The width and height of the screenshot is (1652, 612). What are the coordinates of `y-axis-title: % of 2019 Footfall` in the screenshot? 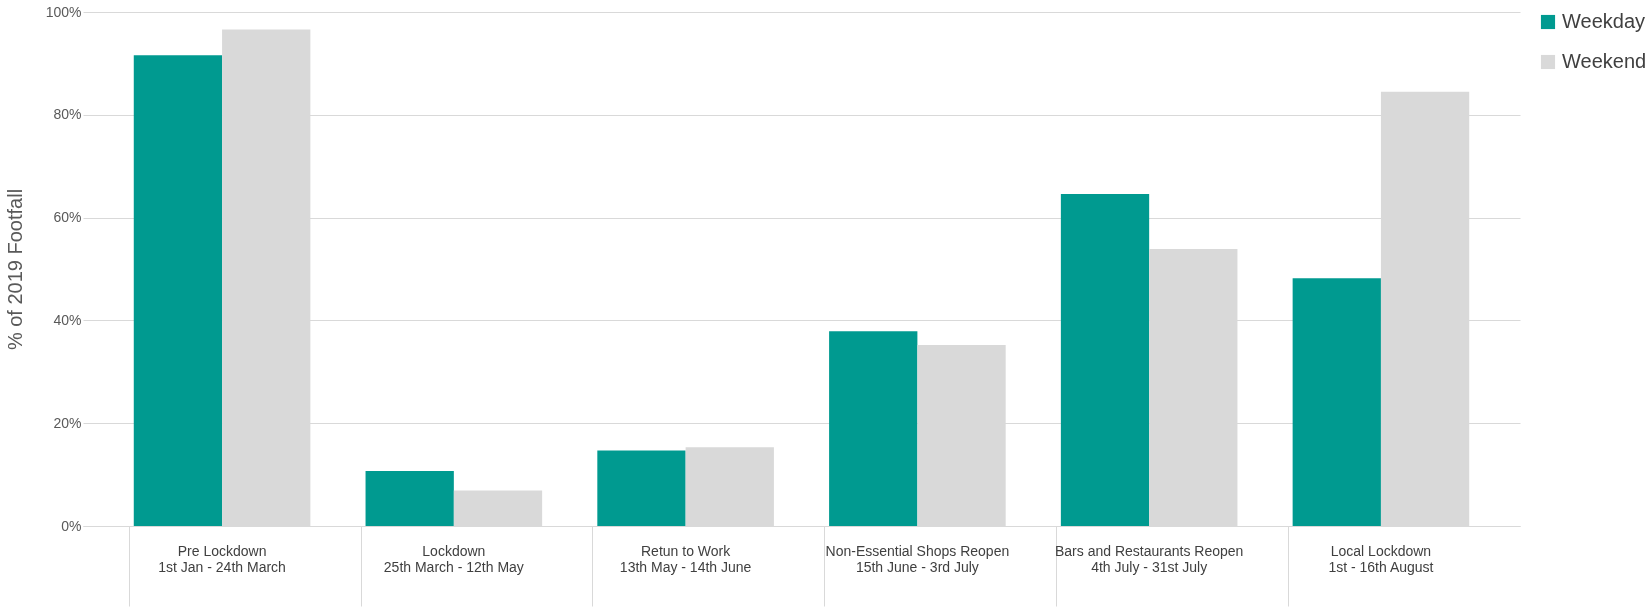 It's located at (14, 269).